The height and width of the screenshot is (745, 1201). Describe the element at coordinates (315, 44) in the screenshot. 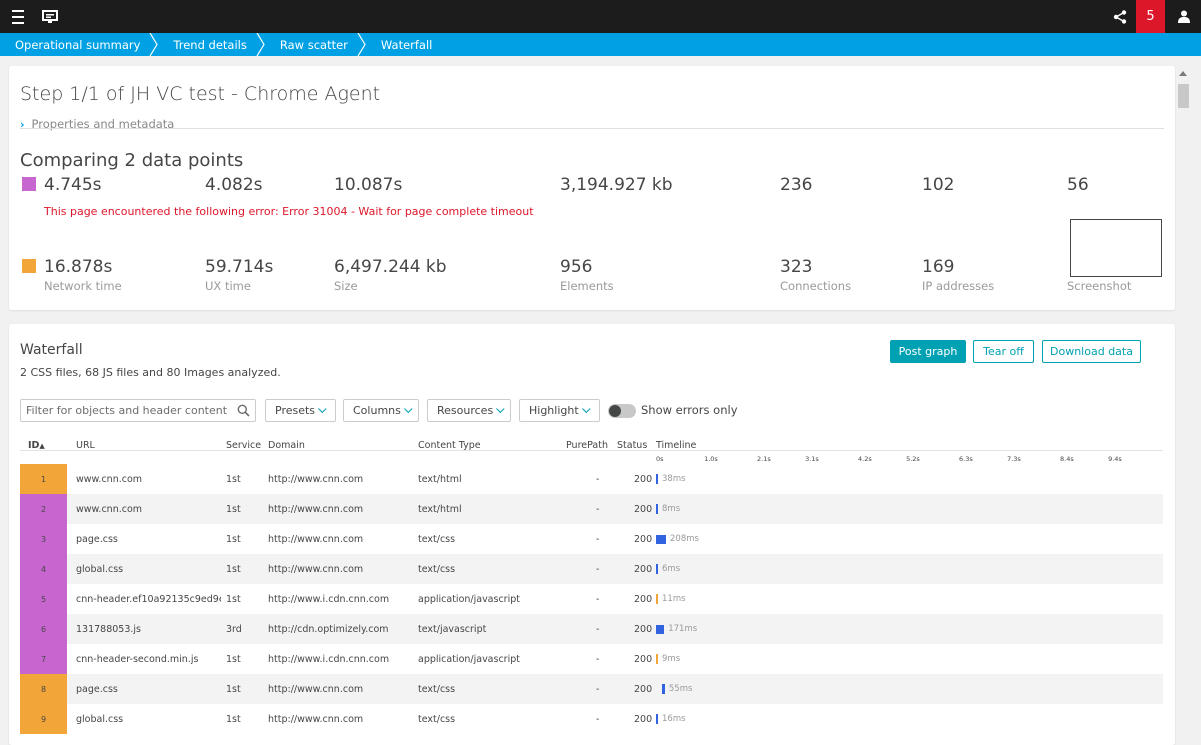

I see `breadcrumb-item-raw-scatter: Raw scatter` at that location.